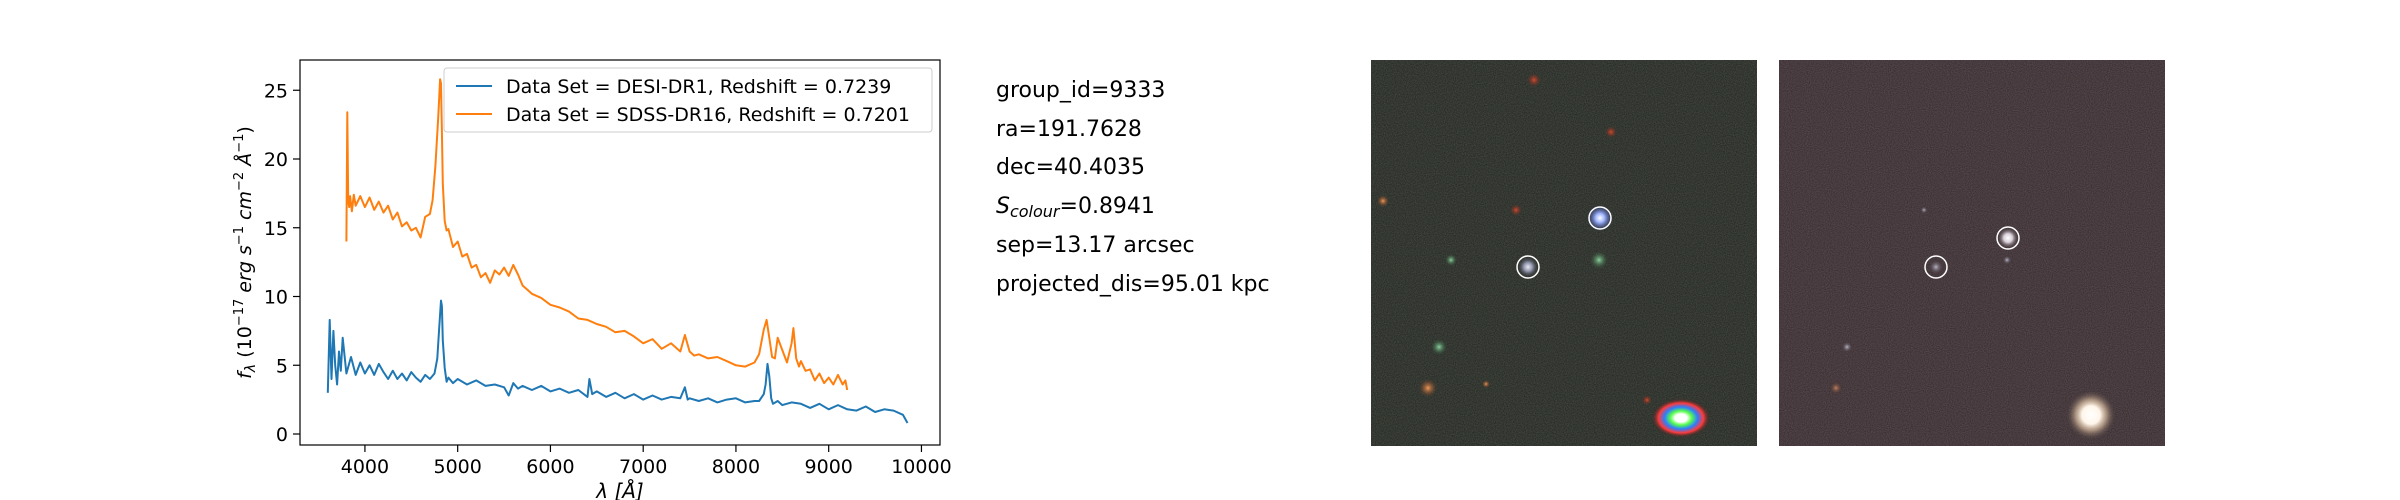 The width and height of the screenshot is (2400, 500). I want to click on series-line-sdss-dr16, so click(597, 234).